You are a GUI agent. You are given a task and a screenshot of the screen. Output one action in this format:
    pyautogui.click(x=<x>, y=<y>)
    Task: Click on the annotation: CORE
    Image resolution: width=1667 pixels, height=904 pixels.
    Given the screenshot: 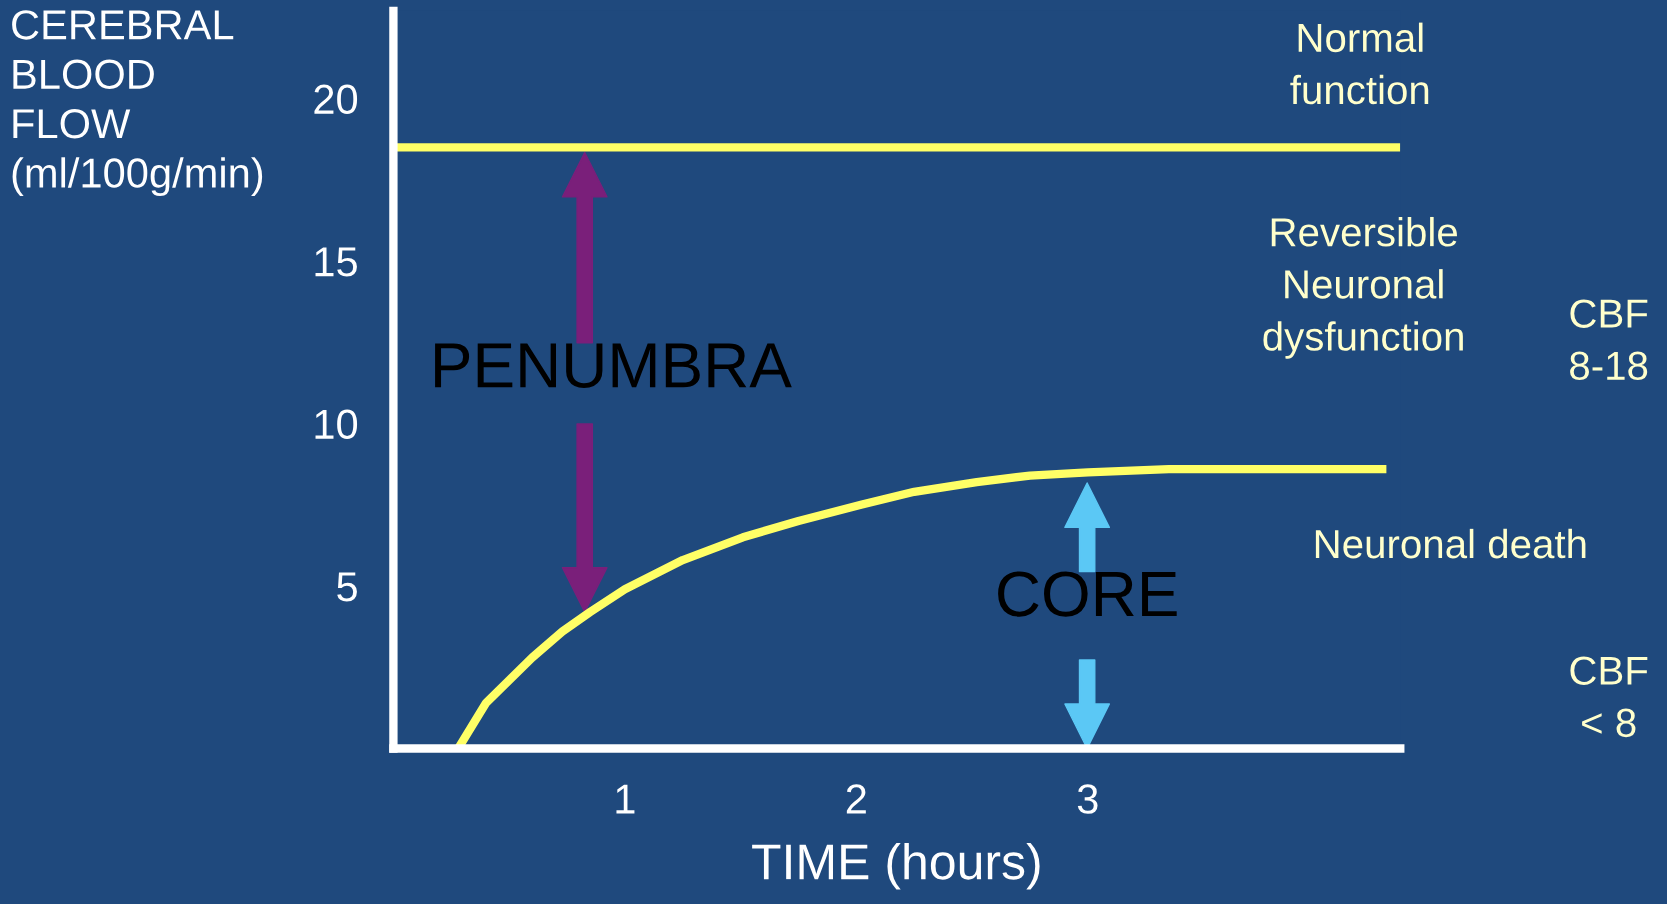 What is the action you would take?
    pyautogui.click(x=1087, y=594)
    